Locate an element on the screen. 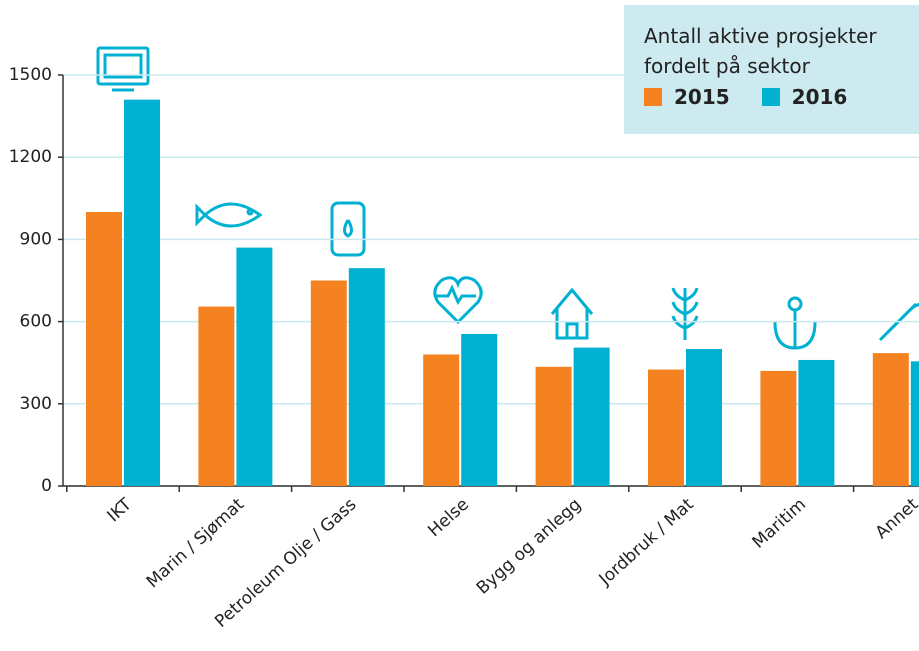  legend-item: 2016 is located at coordinates (804, 97).